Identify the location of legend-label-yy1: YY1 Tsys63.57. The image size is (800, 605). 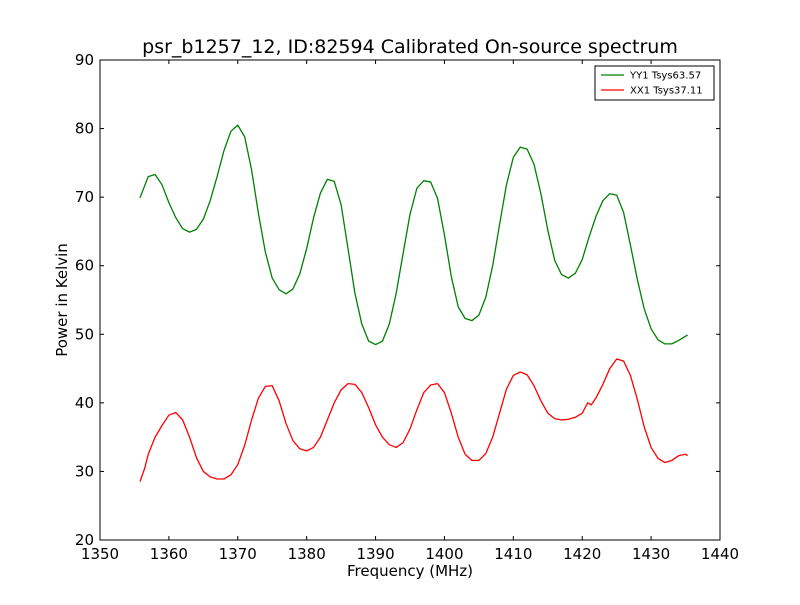
(665, 76).